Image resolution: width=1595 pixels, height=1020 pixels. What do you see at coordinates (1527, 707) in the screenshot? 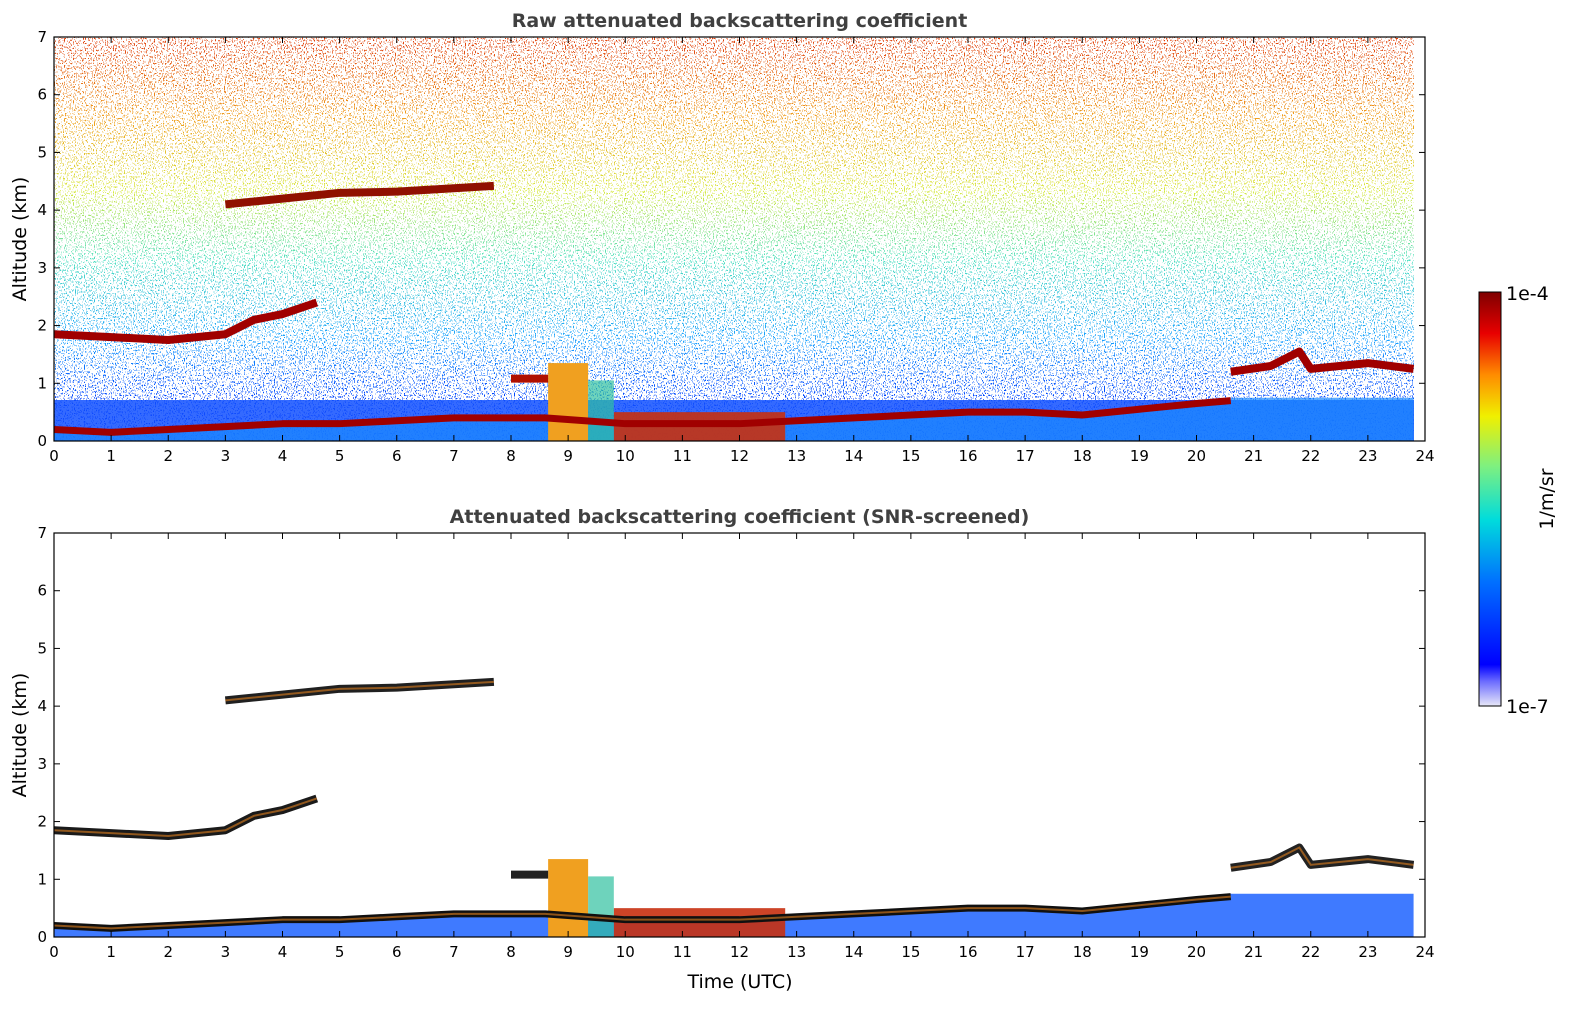
I see `colorbar-min-label: 1e-7` at bounding box center [1527, 707].